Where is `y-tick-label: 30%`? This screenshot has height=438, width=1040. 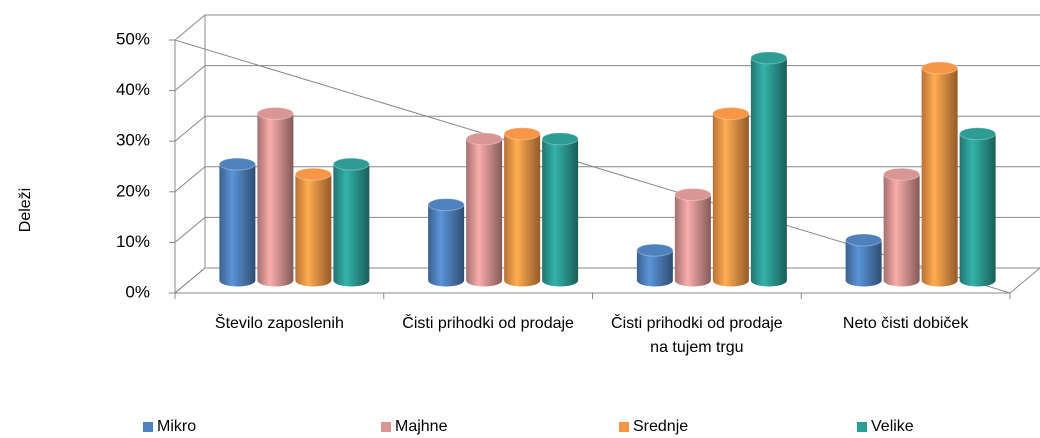
y-tick-label: 30% is located at coordinates (133, 140).